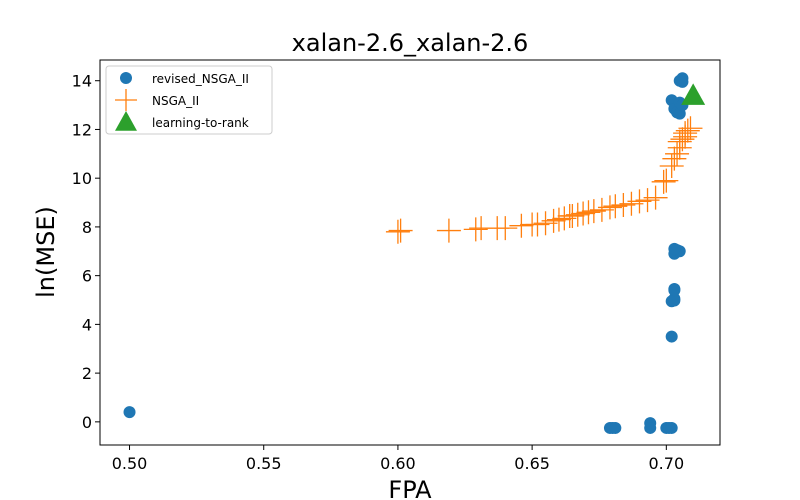 This screenshot has width=800, height=500. Describe the element at coordinates (87, 227) in the screenshot. I see `y-tick-label: 8` at that location.